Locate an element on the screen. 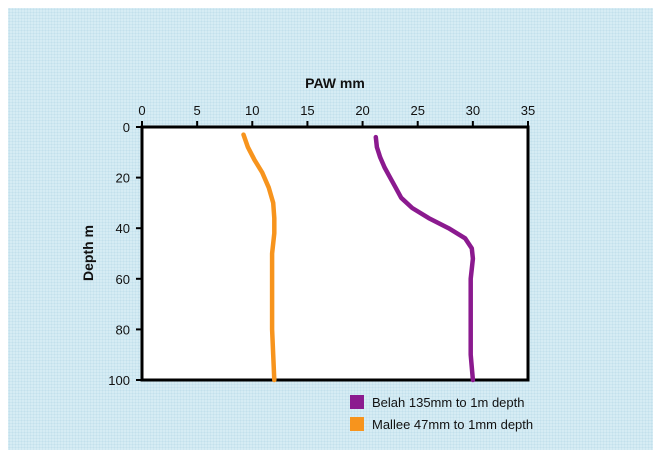  x-tick-label: 30 is located at coordinates (473, 110).